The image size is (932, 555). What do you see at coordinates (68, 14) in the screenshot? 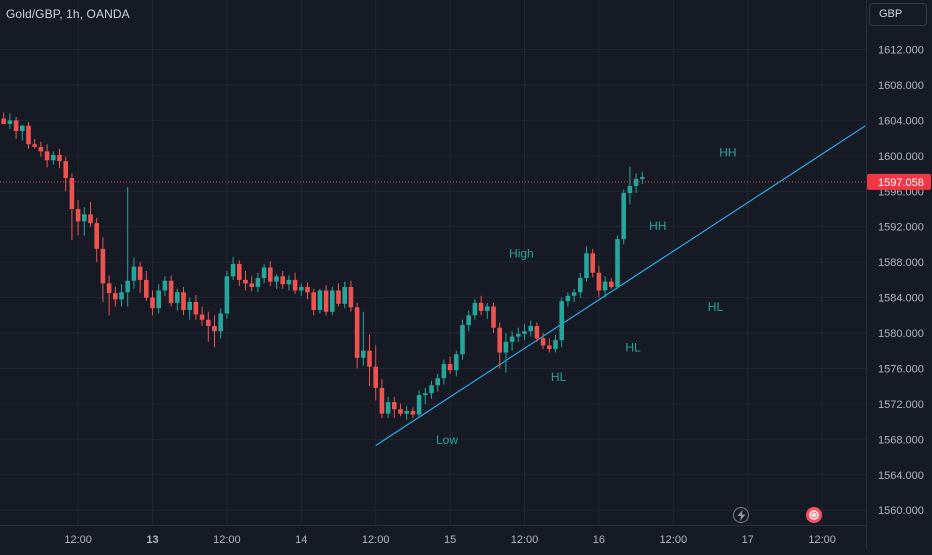
I see `symbol-title: Gold/GBP, 1h, OANDA` at bounding box center [68, 14].